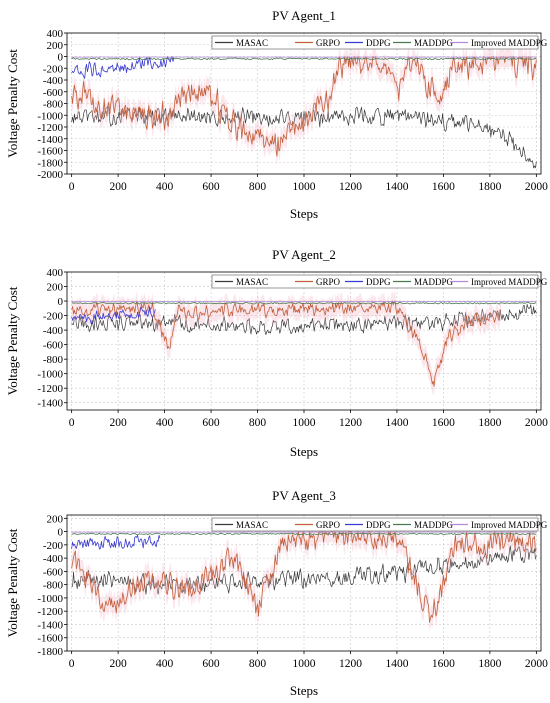  What do you see at coordinates (304, 320) in the screenshot?
I see `series-line-masac` at bounding box center [304, 320].